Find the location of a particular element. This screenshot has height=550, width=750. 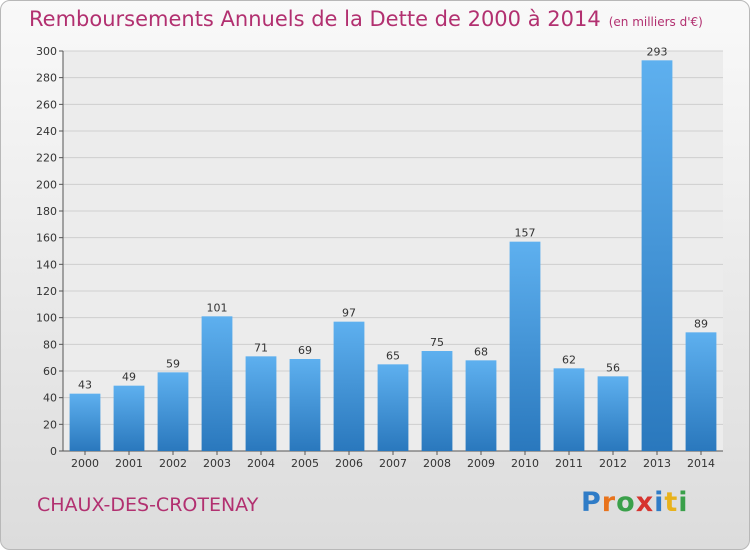

y-tick-label: 260 is located at coordinates (46, 104).